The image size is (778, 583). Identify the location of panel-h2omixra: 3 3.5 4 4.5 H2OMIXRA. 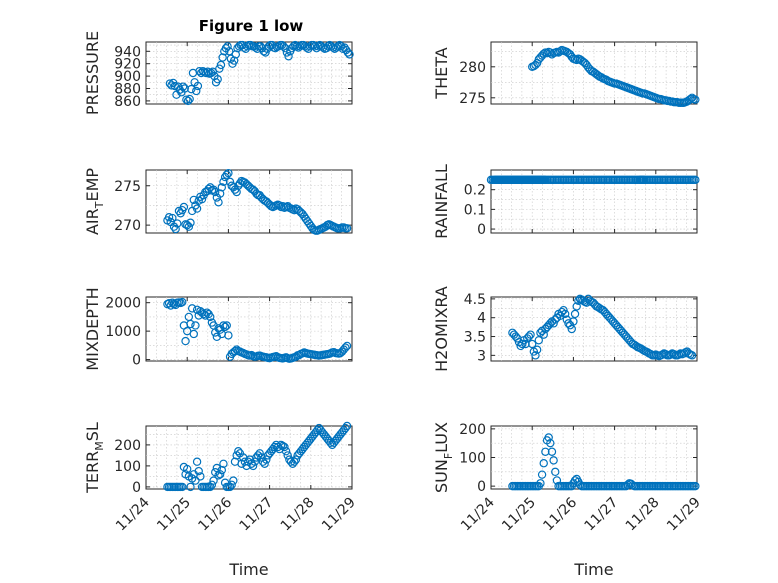
(565, 329).